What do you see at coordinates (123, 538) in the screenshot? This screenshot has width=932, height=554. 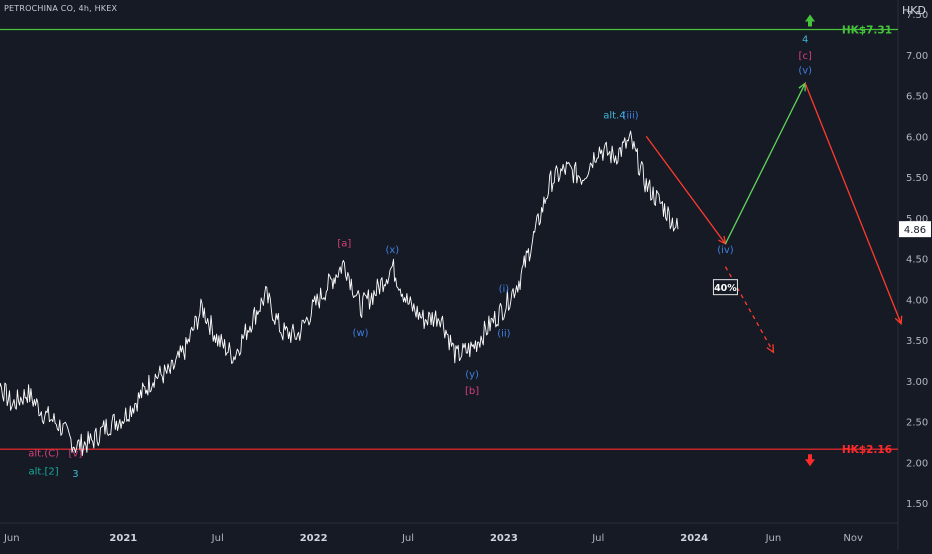 I see `x-tick-label: 2021` at bounding box center [123, 538].